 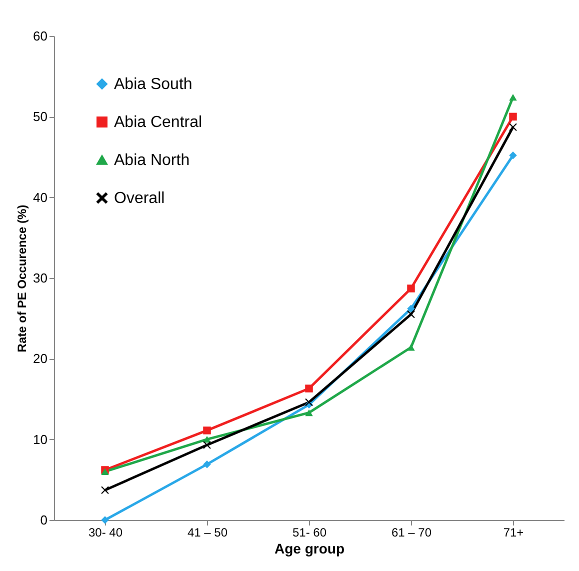 I want to click on y-tick-label: 60, so click(x=40, y=36).